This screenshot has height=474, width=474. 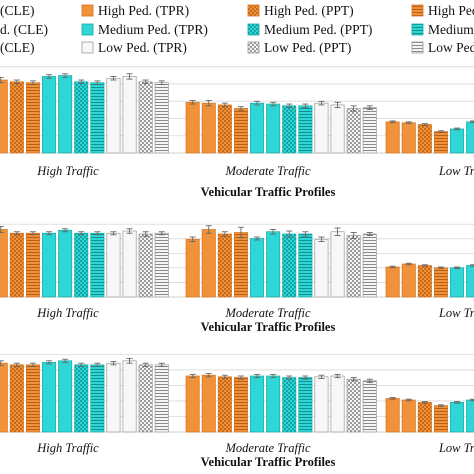 I want to click on legend-label: Medium, so click(x=451, y=29).